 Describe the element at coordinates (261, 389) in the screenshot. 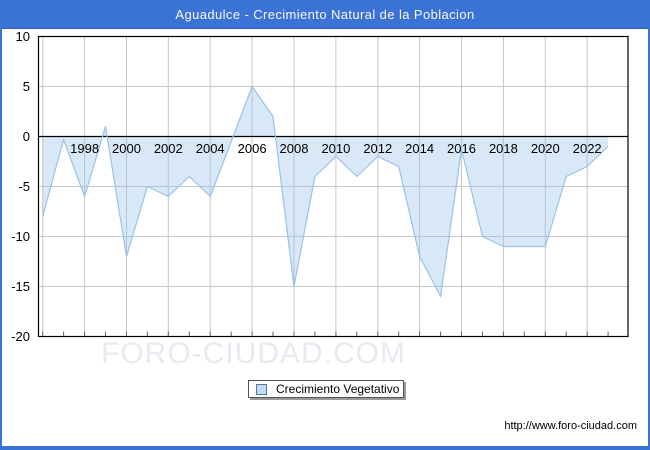

I see `legend-marker-icon` at that location.